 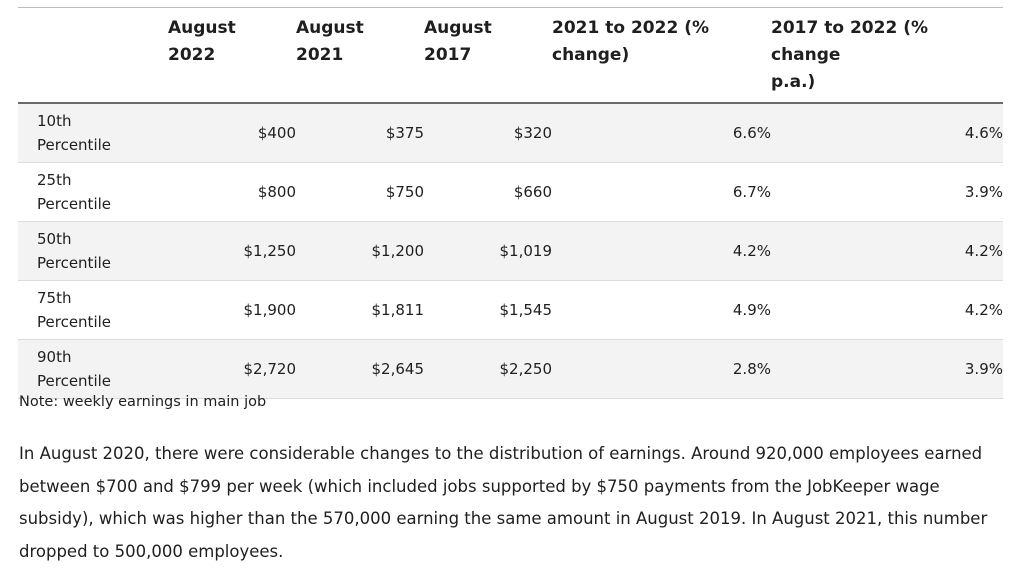 What do you see at coordinates (661, 310) in the screenshot?
I see `cell-change-2021-2022: 4.9%` at bounding box center [661, 310].